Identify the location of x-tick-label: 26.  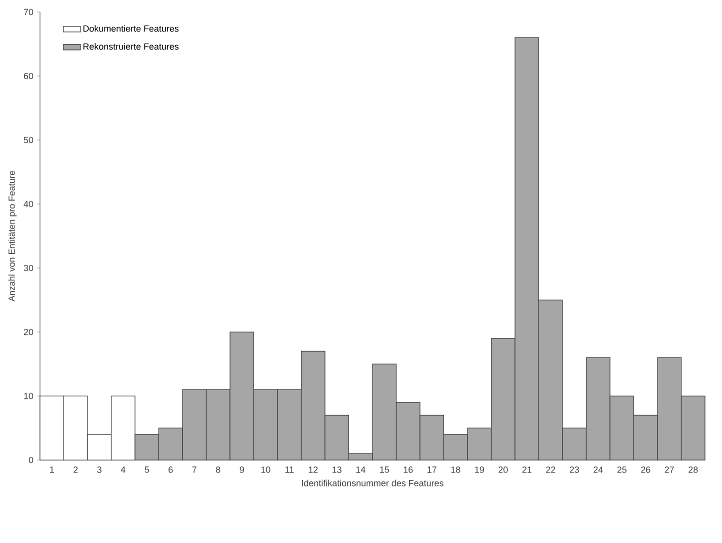
(645, 469).